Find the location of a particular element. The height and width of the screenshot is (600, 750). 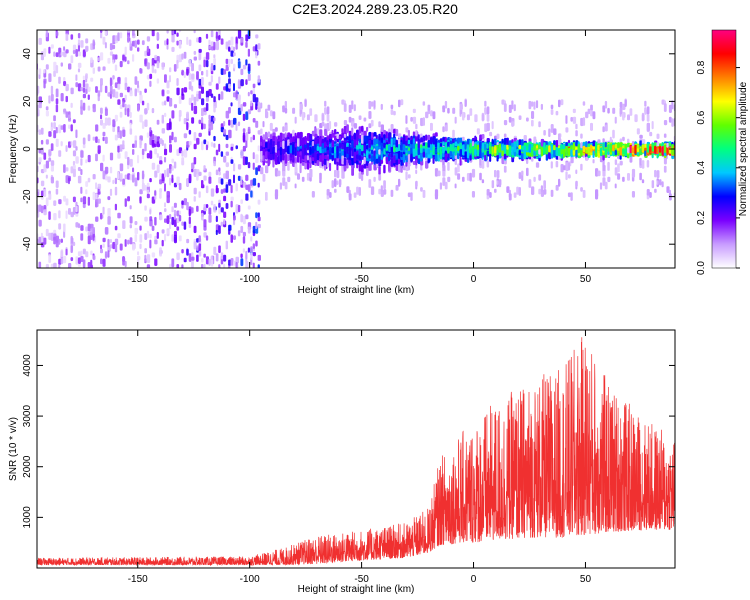

y-tick-label: -20 is located at coordinates (27, 196).